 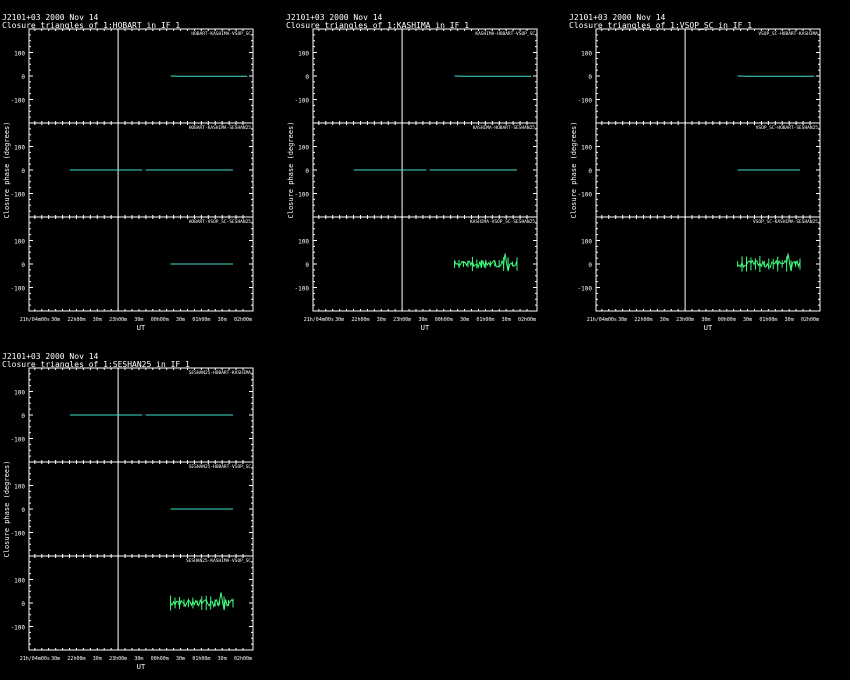 I want to click on triangle-label: HOBART-KASHIMA-VSOP_SC, so click(x=221, y=34).